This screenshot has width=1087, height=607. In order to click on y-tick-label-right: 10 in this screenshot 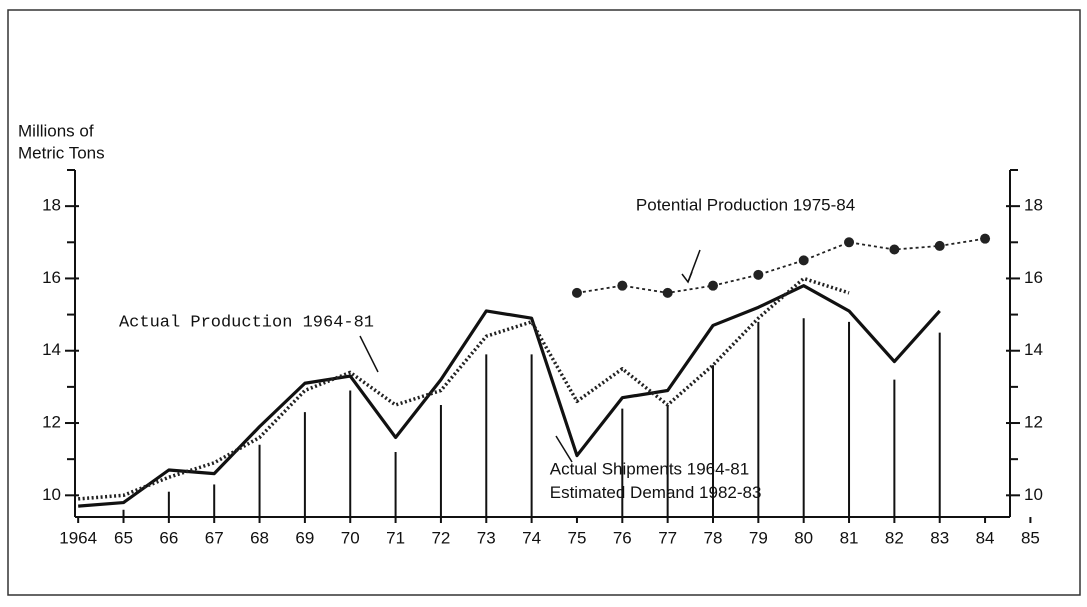, I will do `click(1033, 494)`.